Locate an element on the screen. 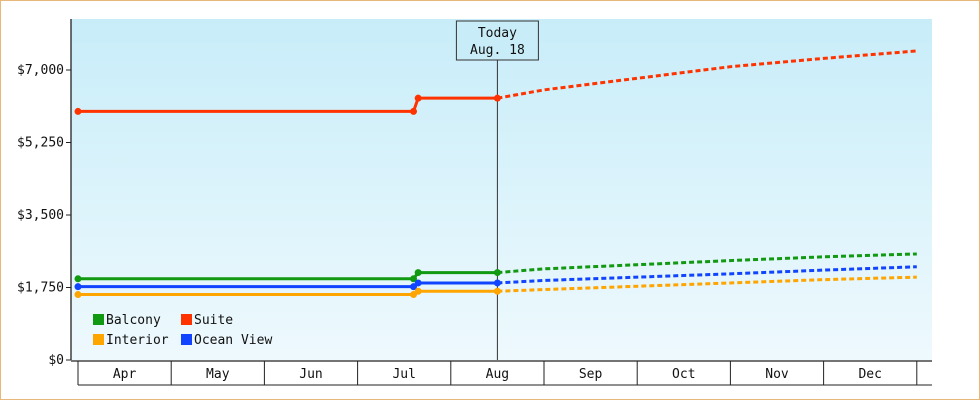  today-date: Aug. 18 is located at coordinates (497, 50).